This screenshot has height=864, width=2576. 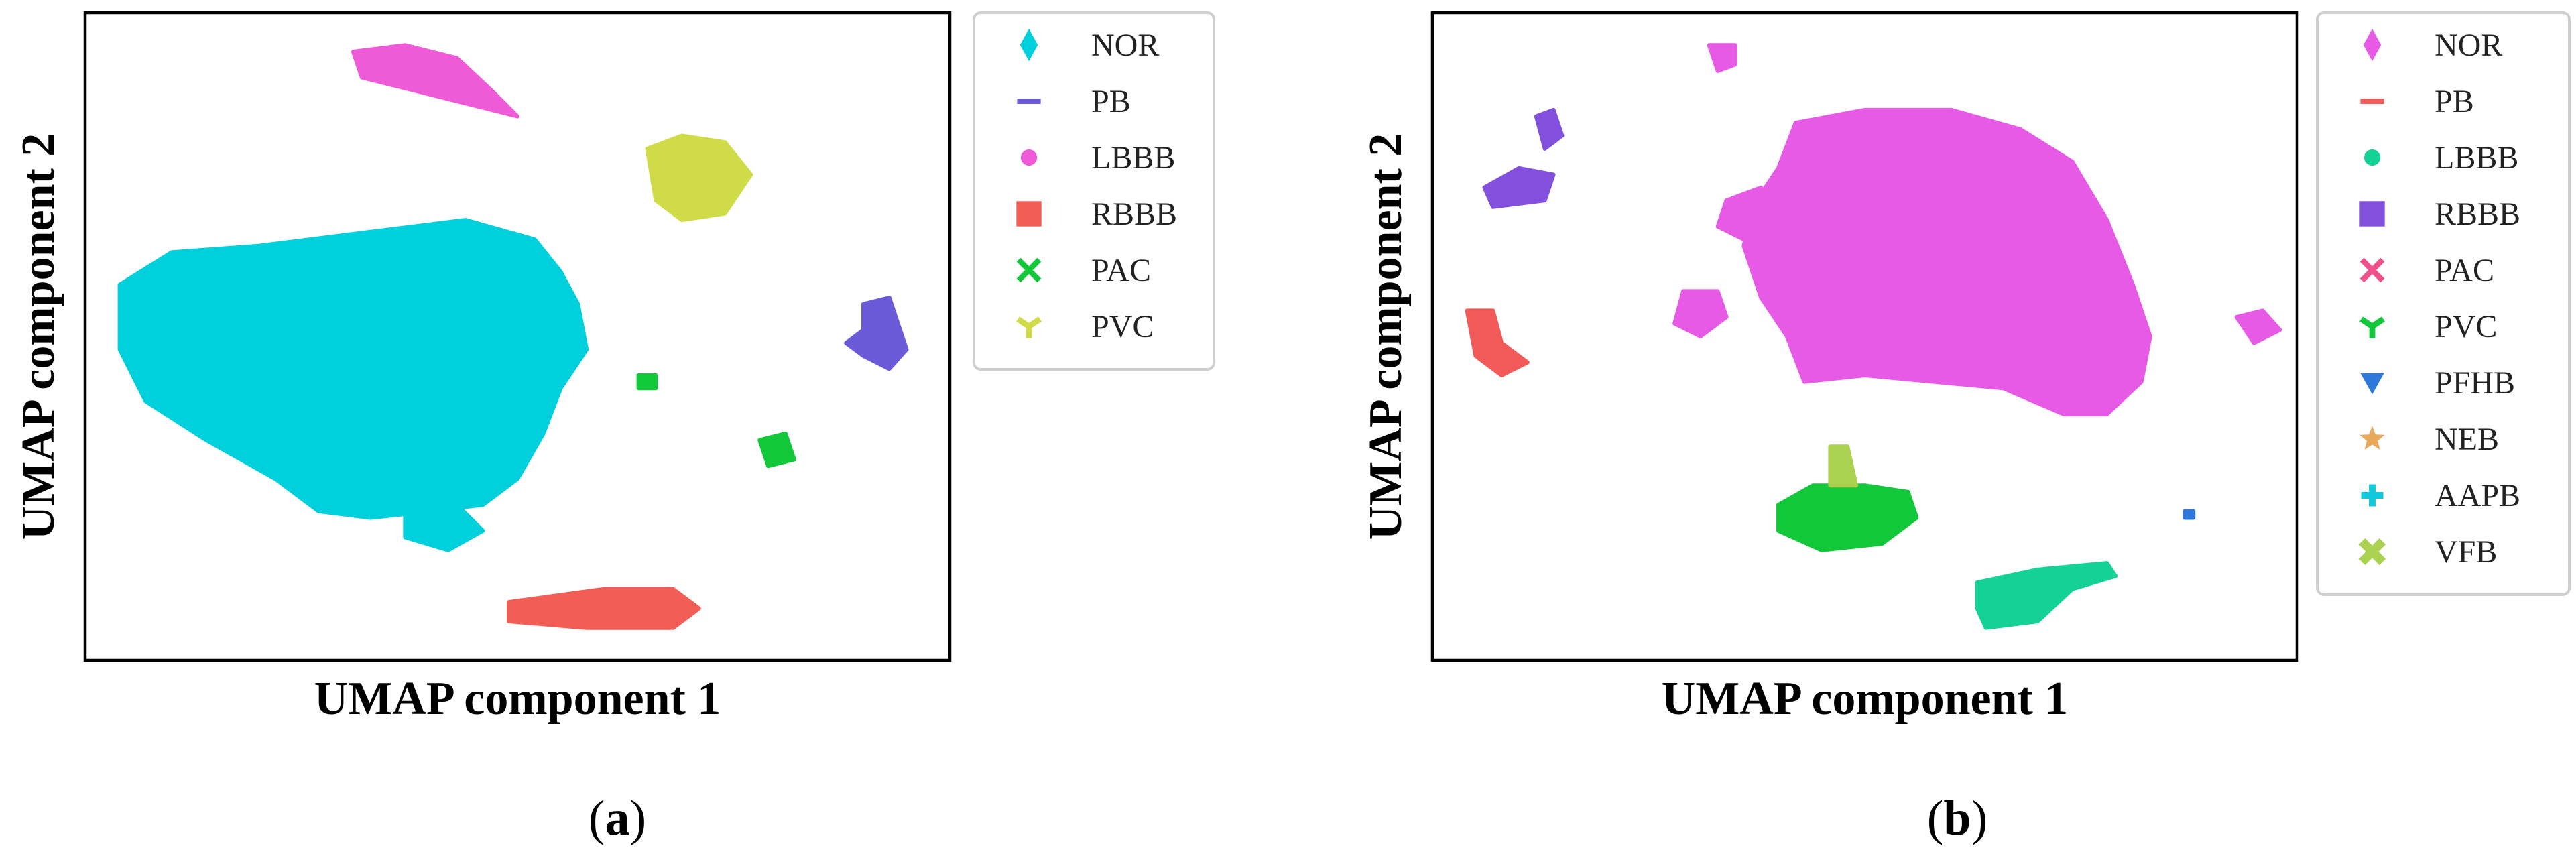 I want to click on x-axis-label-b: UMAP component 1, so click(x=1866, y=699).